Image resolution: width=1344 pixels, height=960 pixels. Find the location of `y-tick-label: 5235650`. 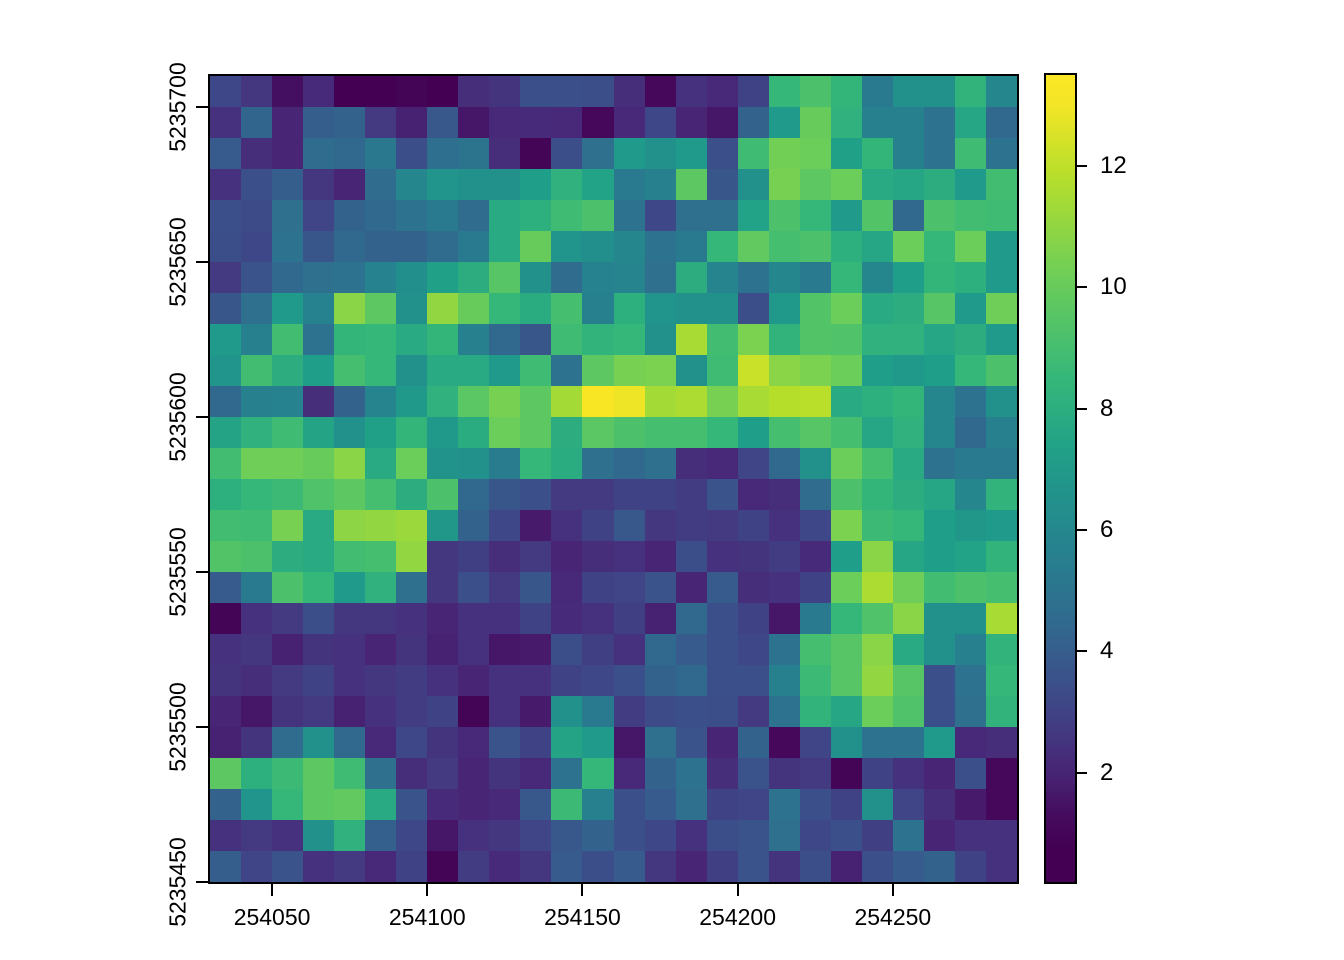

y-tick-label: 5235650 is located at coordinates (177, 262).